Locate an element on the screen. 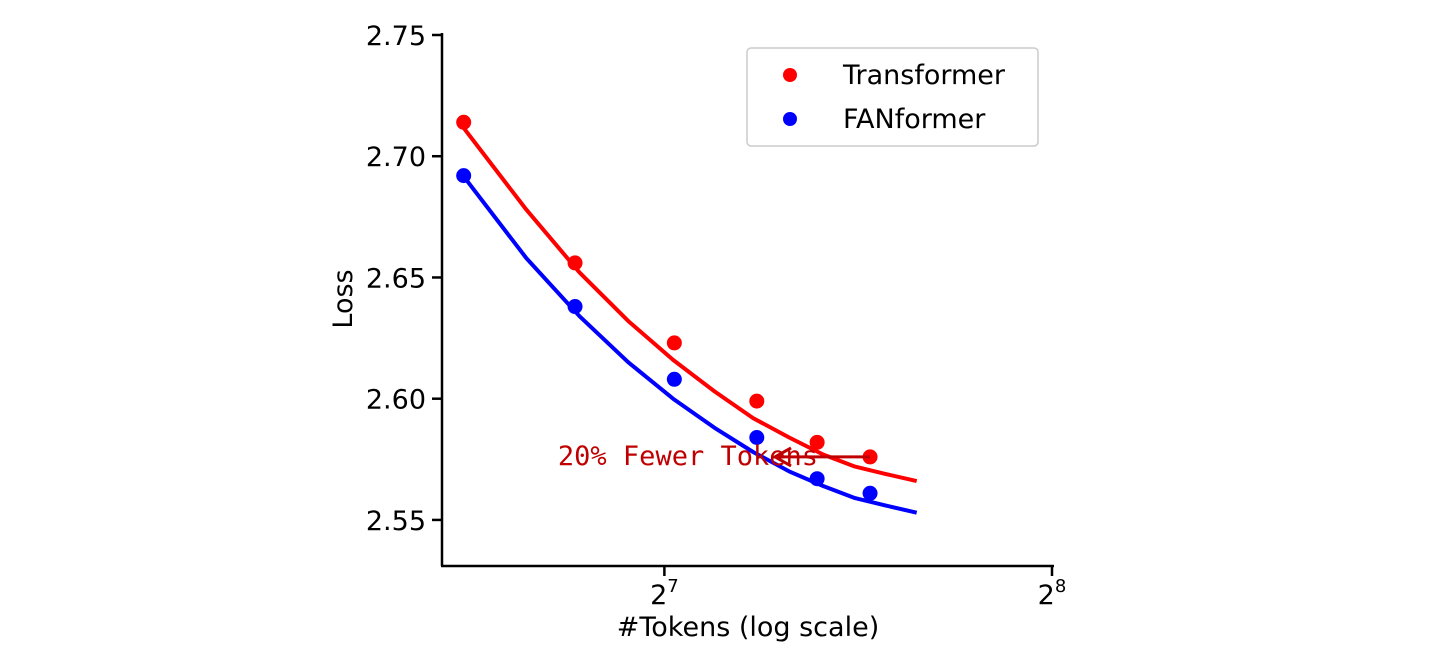 The width and height of the screenshot is (1456, 655). annotation-arrow-head is located at coordinates (781, 457).